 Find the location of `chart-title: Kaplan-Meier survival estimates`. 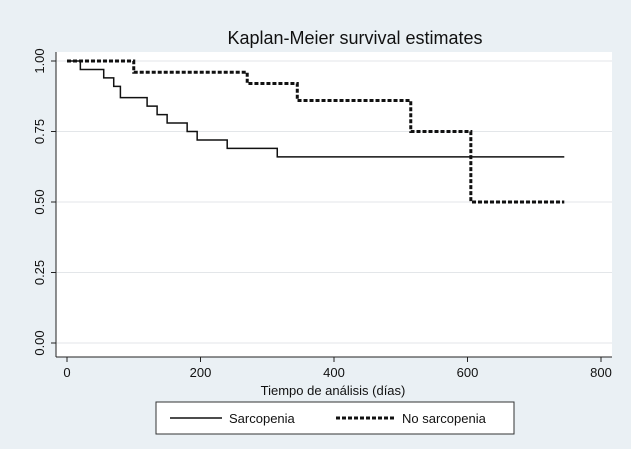

chart-title: Kaplan-Meier survival estimates is located at coordinates (354, 38).